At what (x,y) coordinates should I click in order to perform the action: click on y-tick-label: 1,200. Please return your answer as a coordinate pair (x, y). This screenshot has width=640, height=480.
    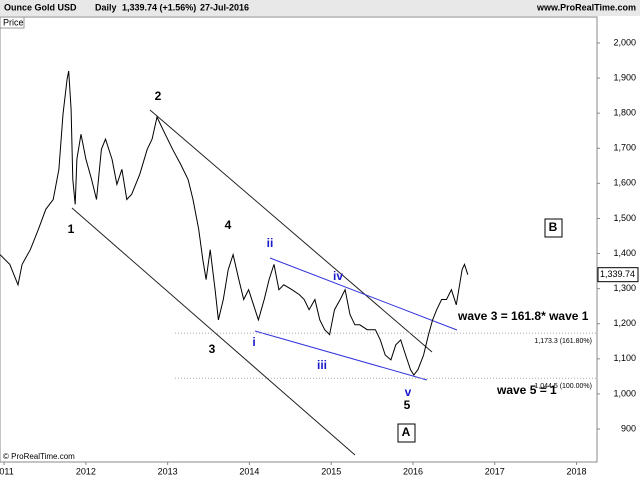
    Looking at the image, I should click on (624, 323).